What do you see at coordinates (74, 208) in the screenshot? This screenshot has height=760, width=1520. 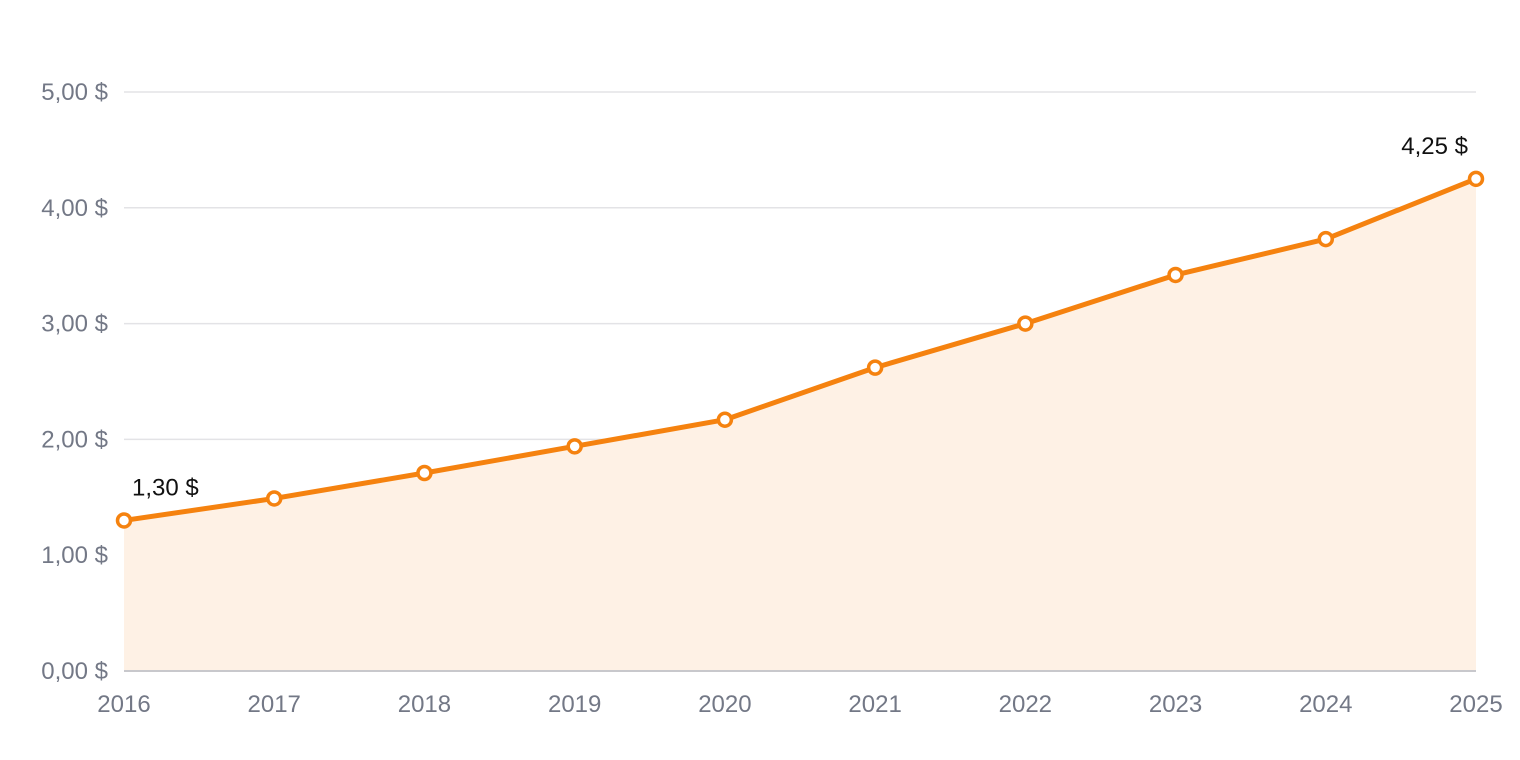 I see `y-tick-label: 4,00 $` at bounding box center [74, 208].